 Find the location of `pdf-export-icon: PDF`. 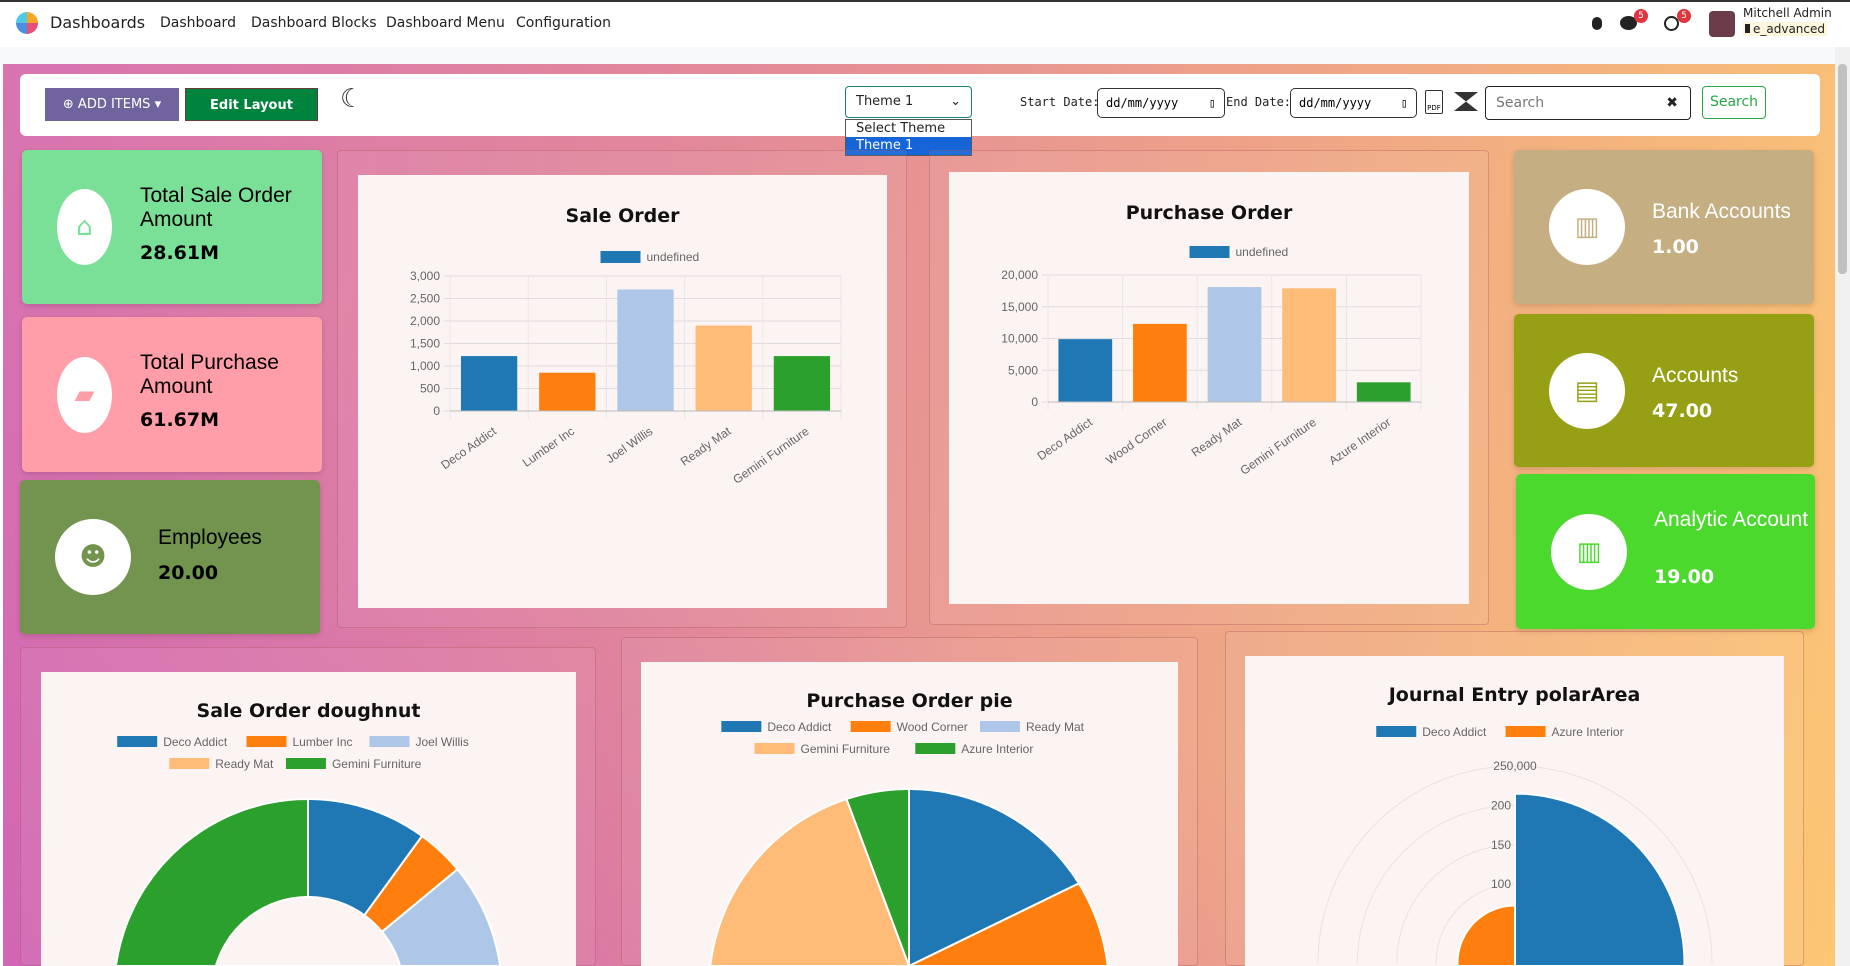

pdf-export-icon: PDF is located at coordinates (1434, 102).